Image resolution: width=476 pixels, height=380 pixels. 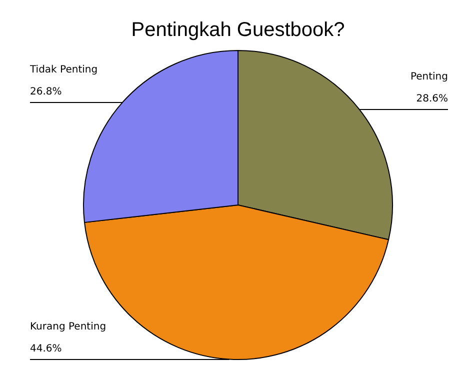 I want to click on data-label: 44.6%, so click(x=46, y=349).